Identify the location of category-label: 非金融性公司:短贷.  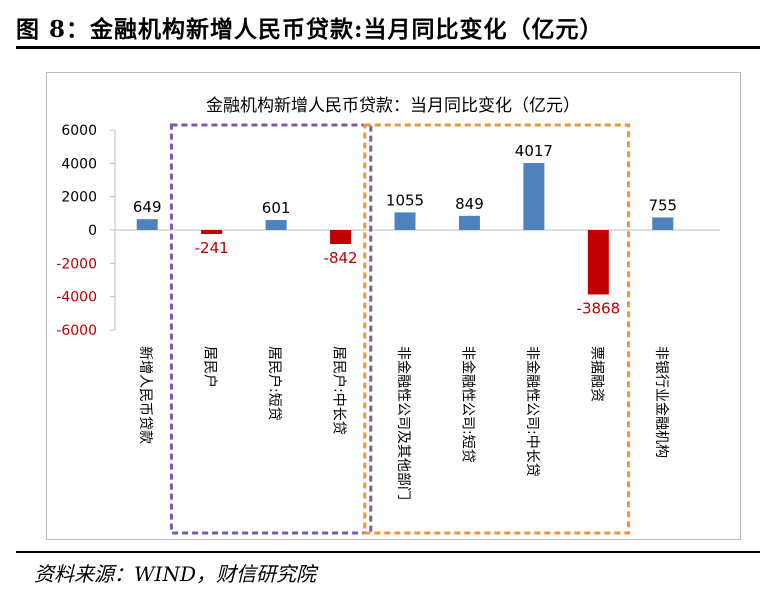
(467, 404).